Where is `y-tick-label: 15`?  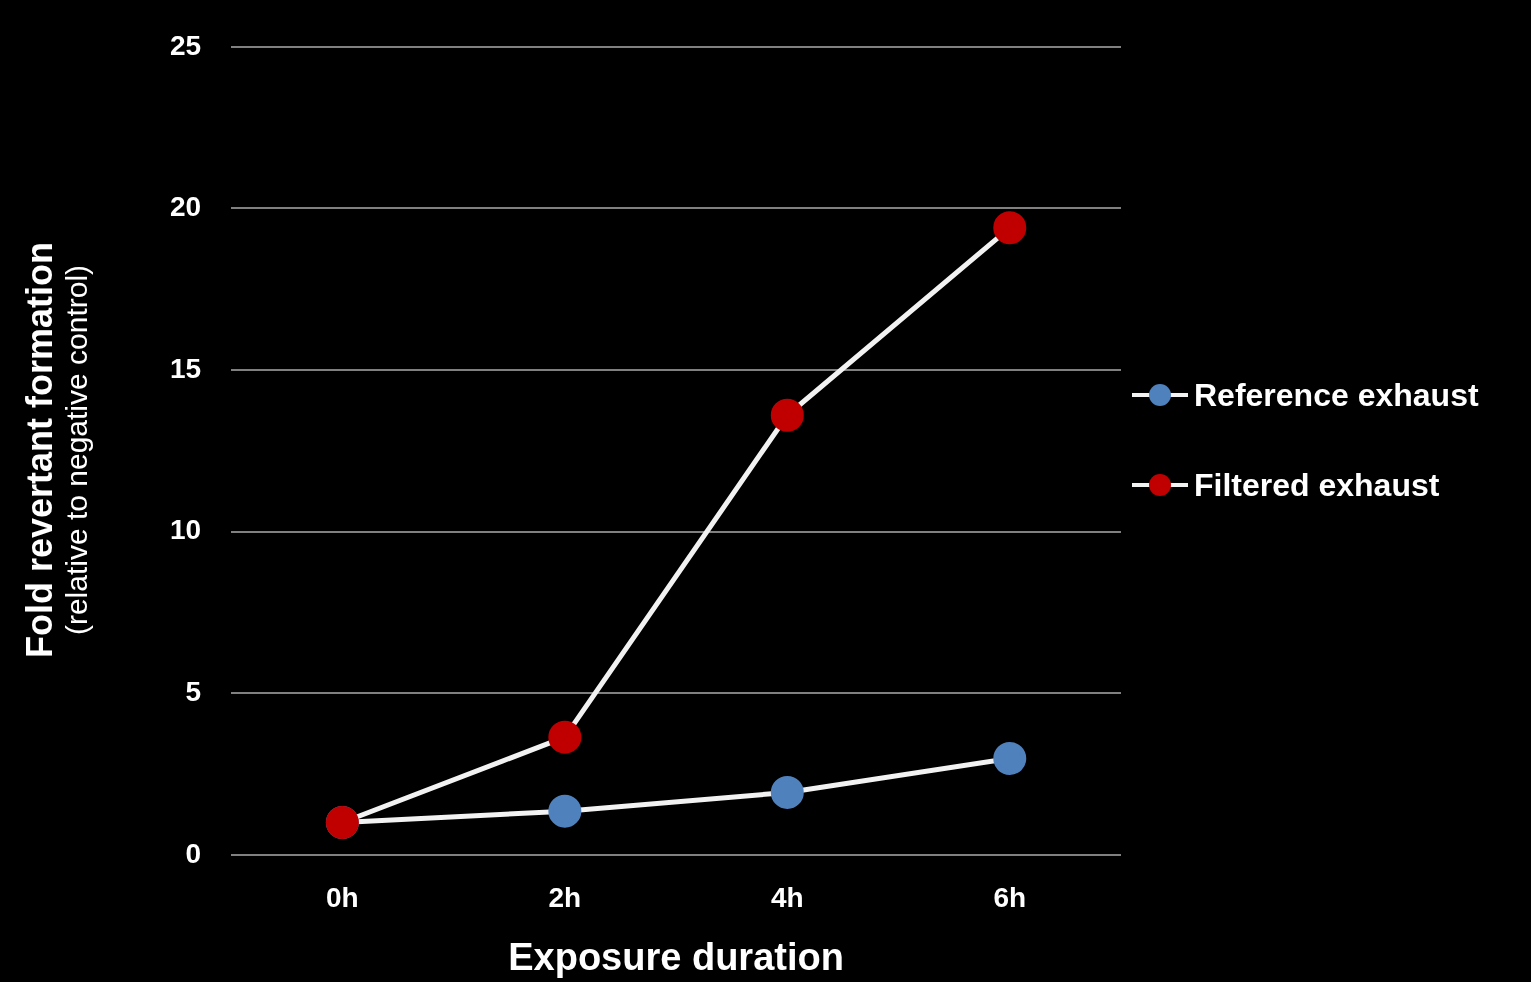 y-tick-label: 15 is located at coordinates (185, 368).